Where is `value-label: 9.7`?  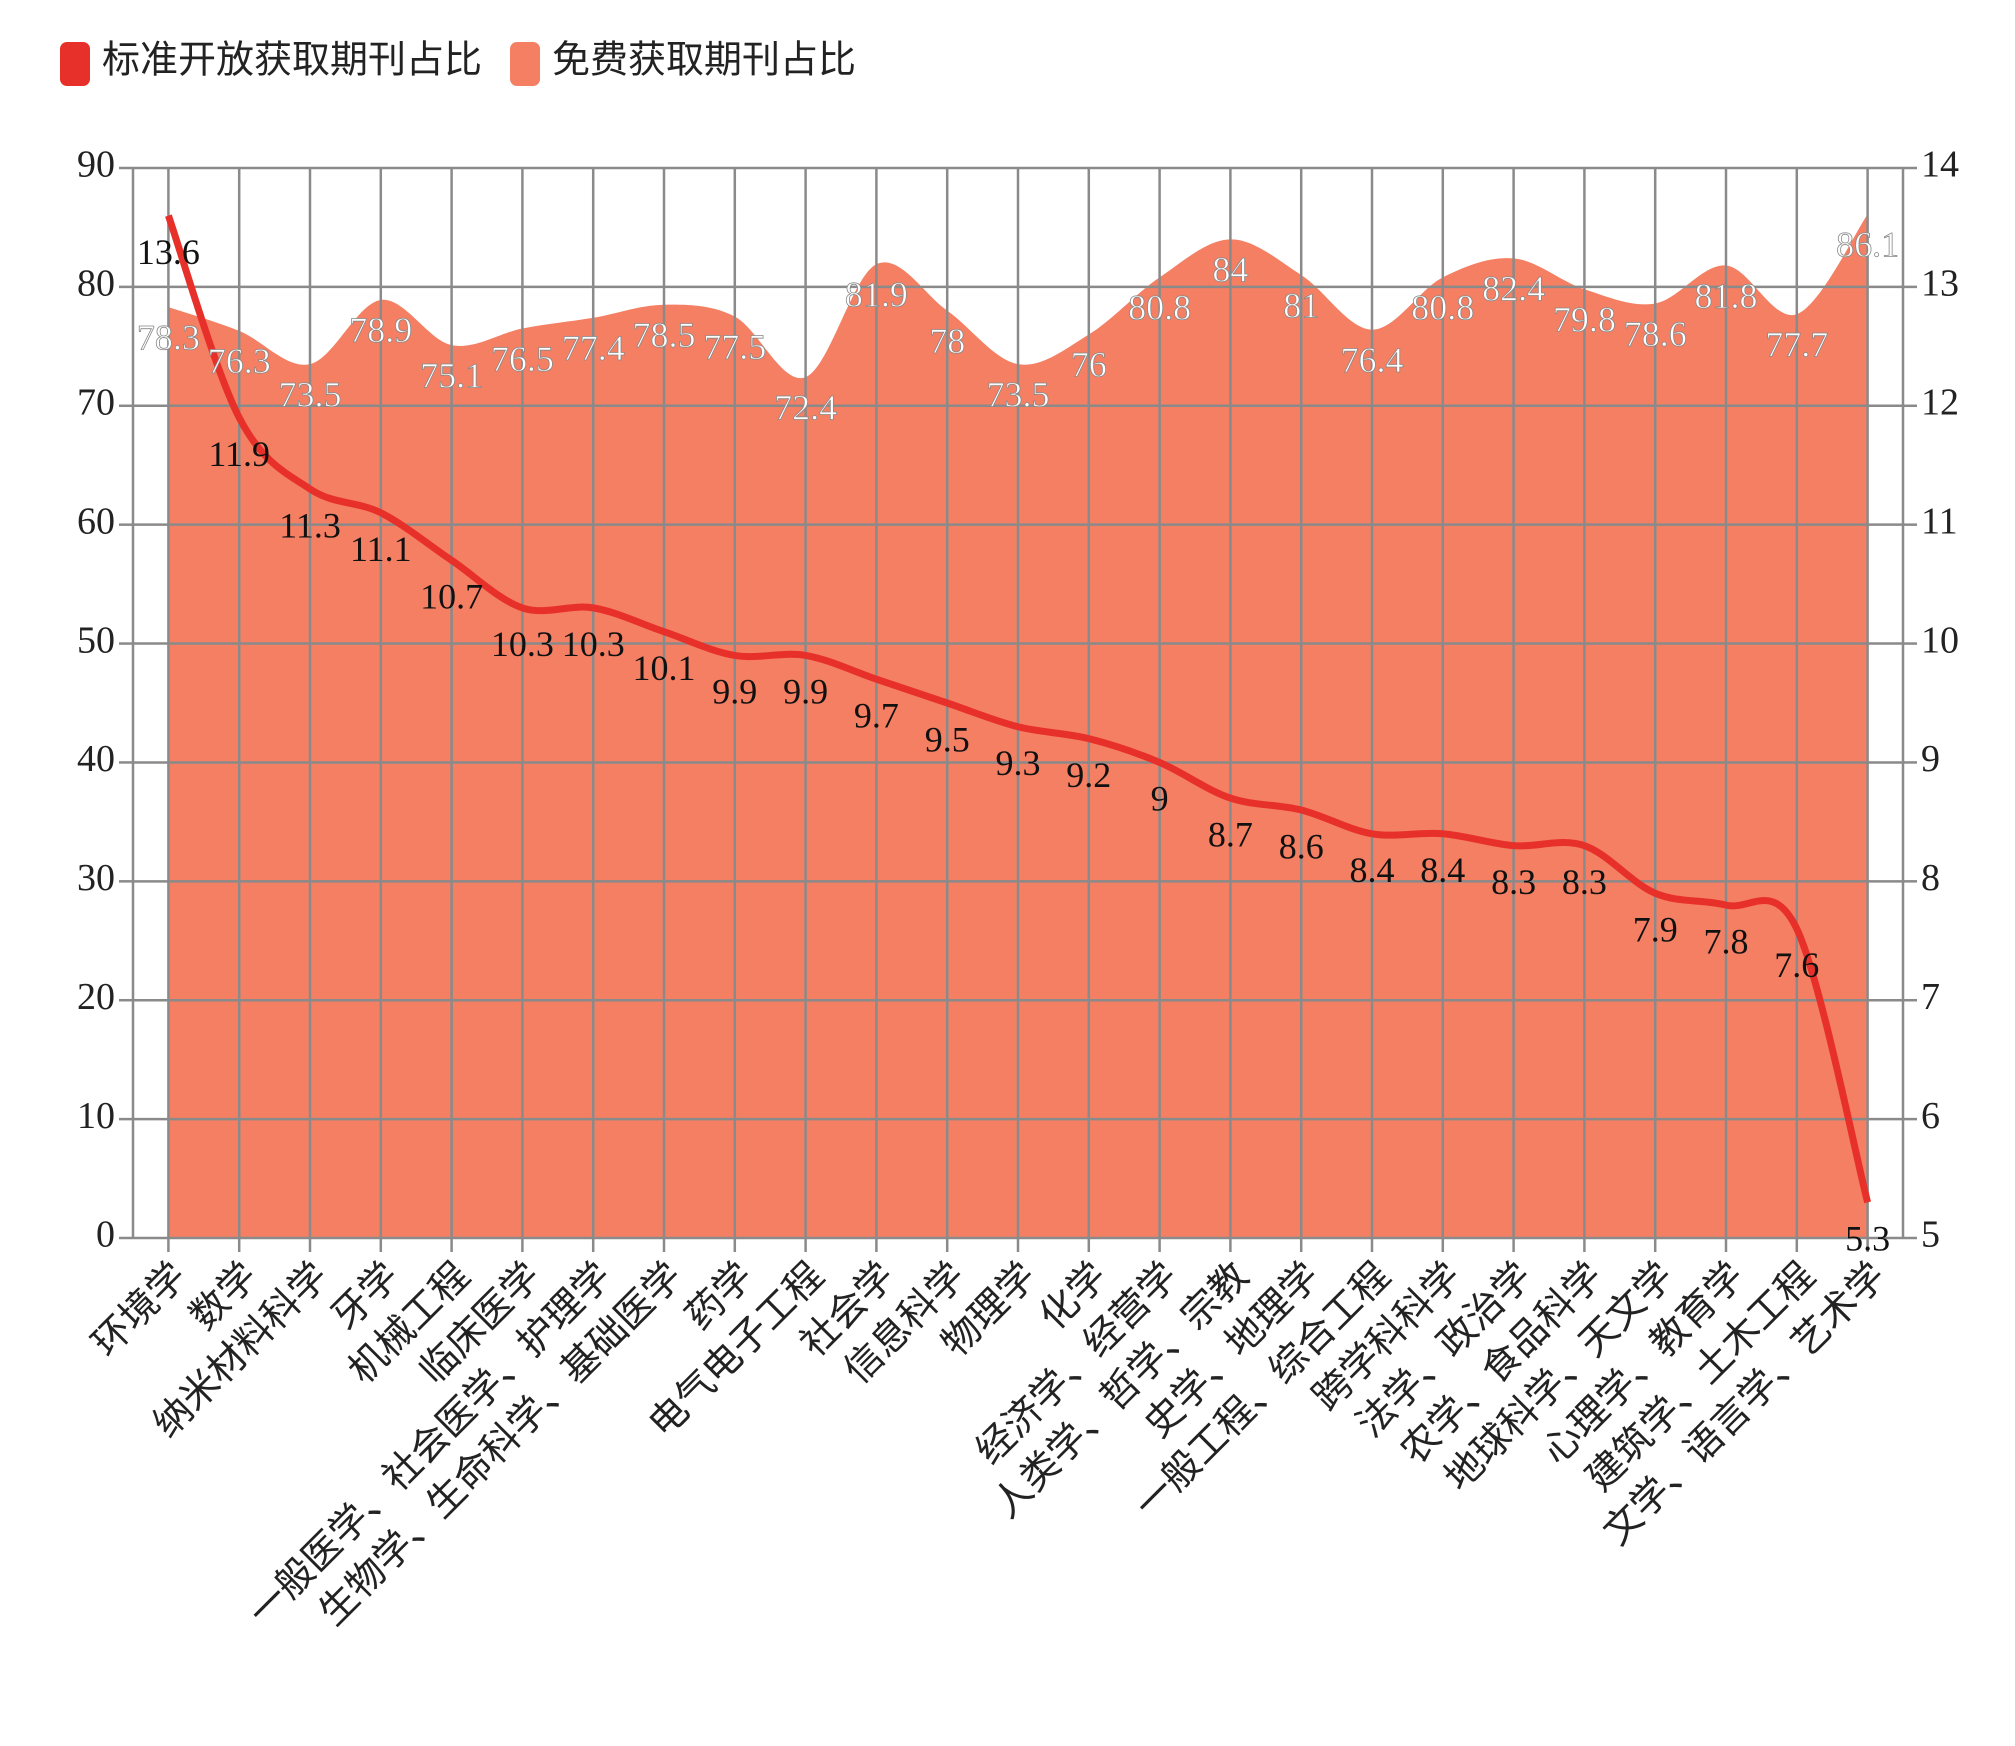
value-label: 9.7 is located at coordinates (876, 715).